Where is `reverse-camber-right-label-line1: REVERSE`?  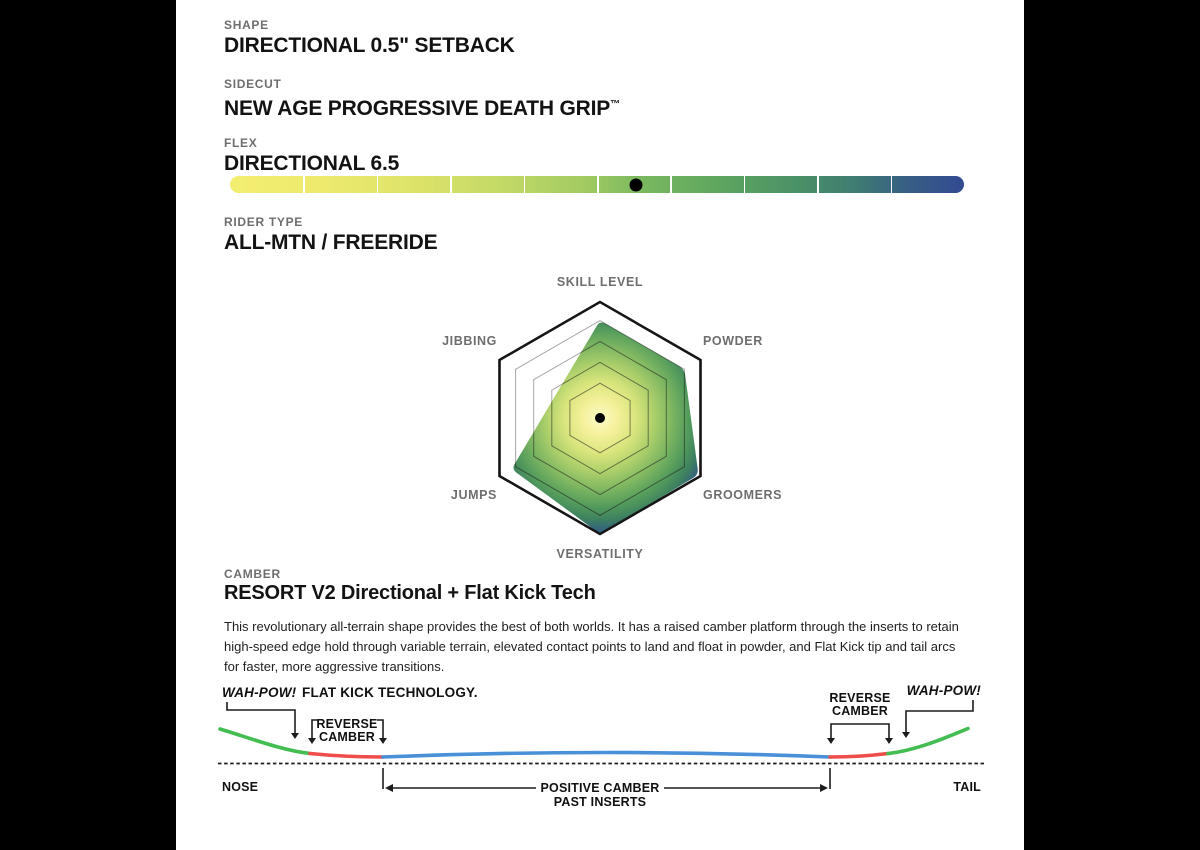
reverse-camber-right-label-line1: REVERSE is located at coordinates (859, 698).